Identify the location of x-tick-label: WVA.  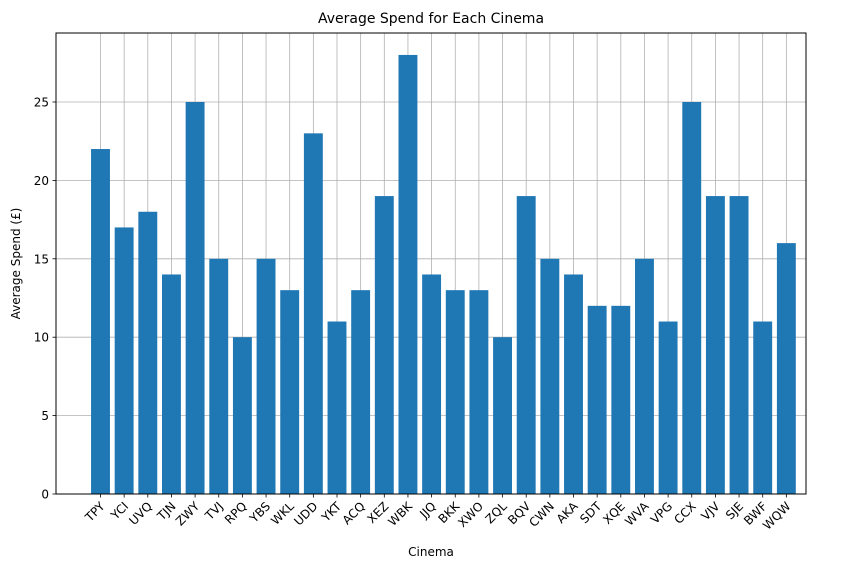
(637, 514).